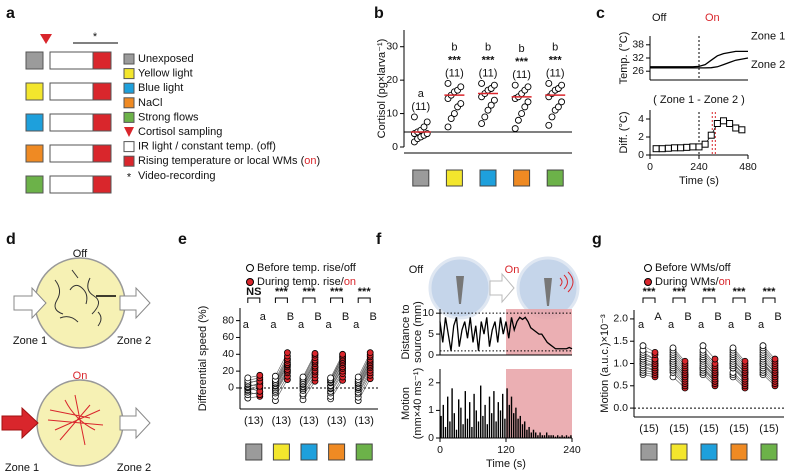 This screenshot has height=476, width=788. I want to click on legend-text: During temp. rise/on, so click(306, 282).